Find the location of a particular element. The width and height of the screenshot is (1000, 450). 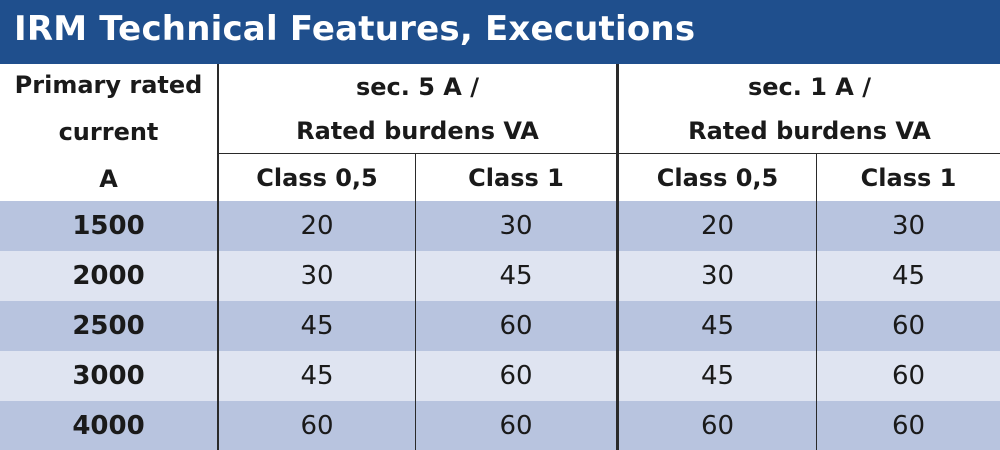

primary-current-header-line: current is located at coordinates (108, 132).